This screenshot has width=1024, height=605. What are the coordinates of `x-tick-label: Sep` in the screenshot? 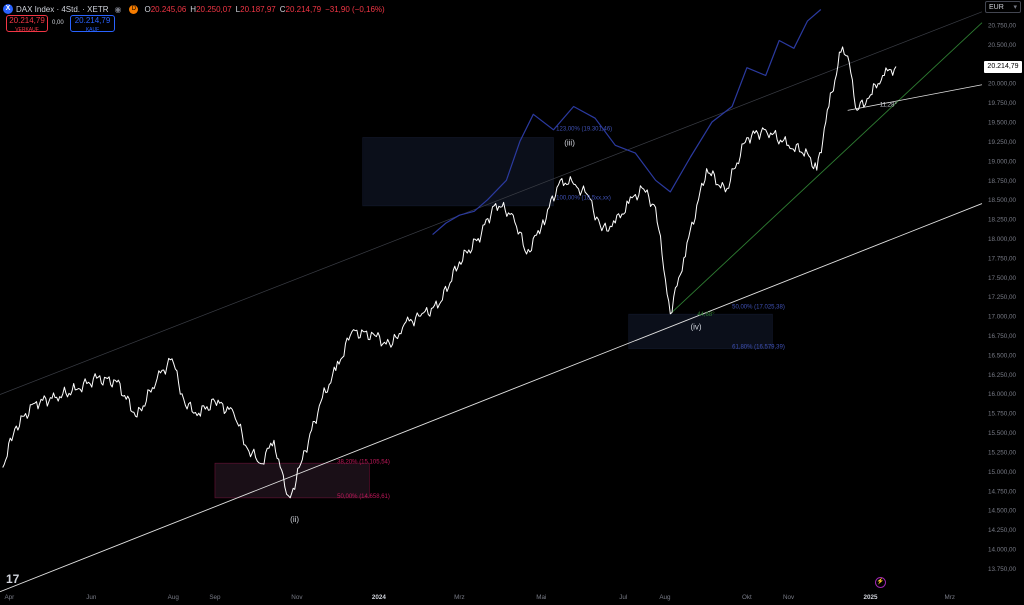 It's located at (215, 597).